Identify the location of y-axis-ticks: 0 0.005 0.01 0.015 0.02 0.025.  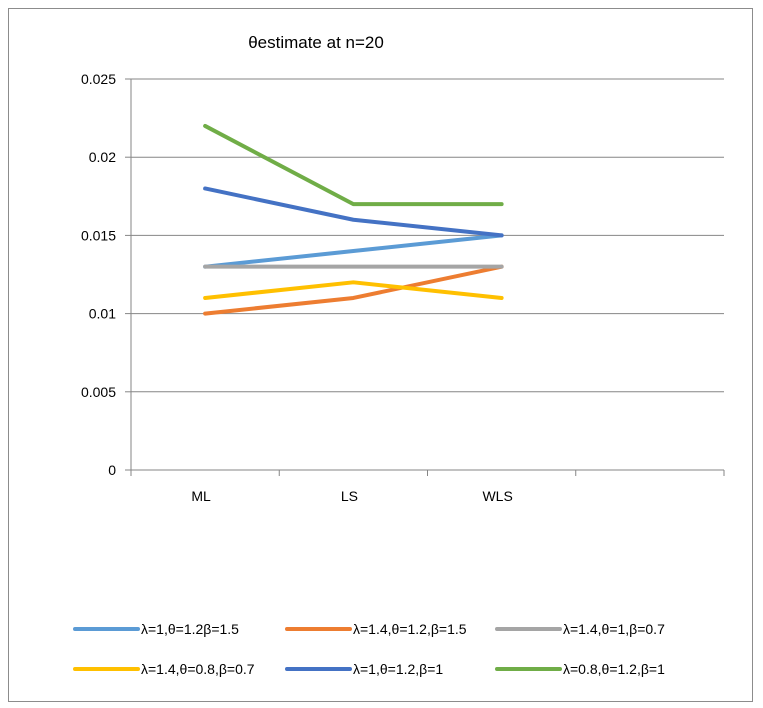
(106, 274).